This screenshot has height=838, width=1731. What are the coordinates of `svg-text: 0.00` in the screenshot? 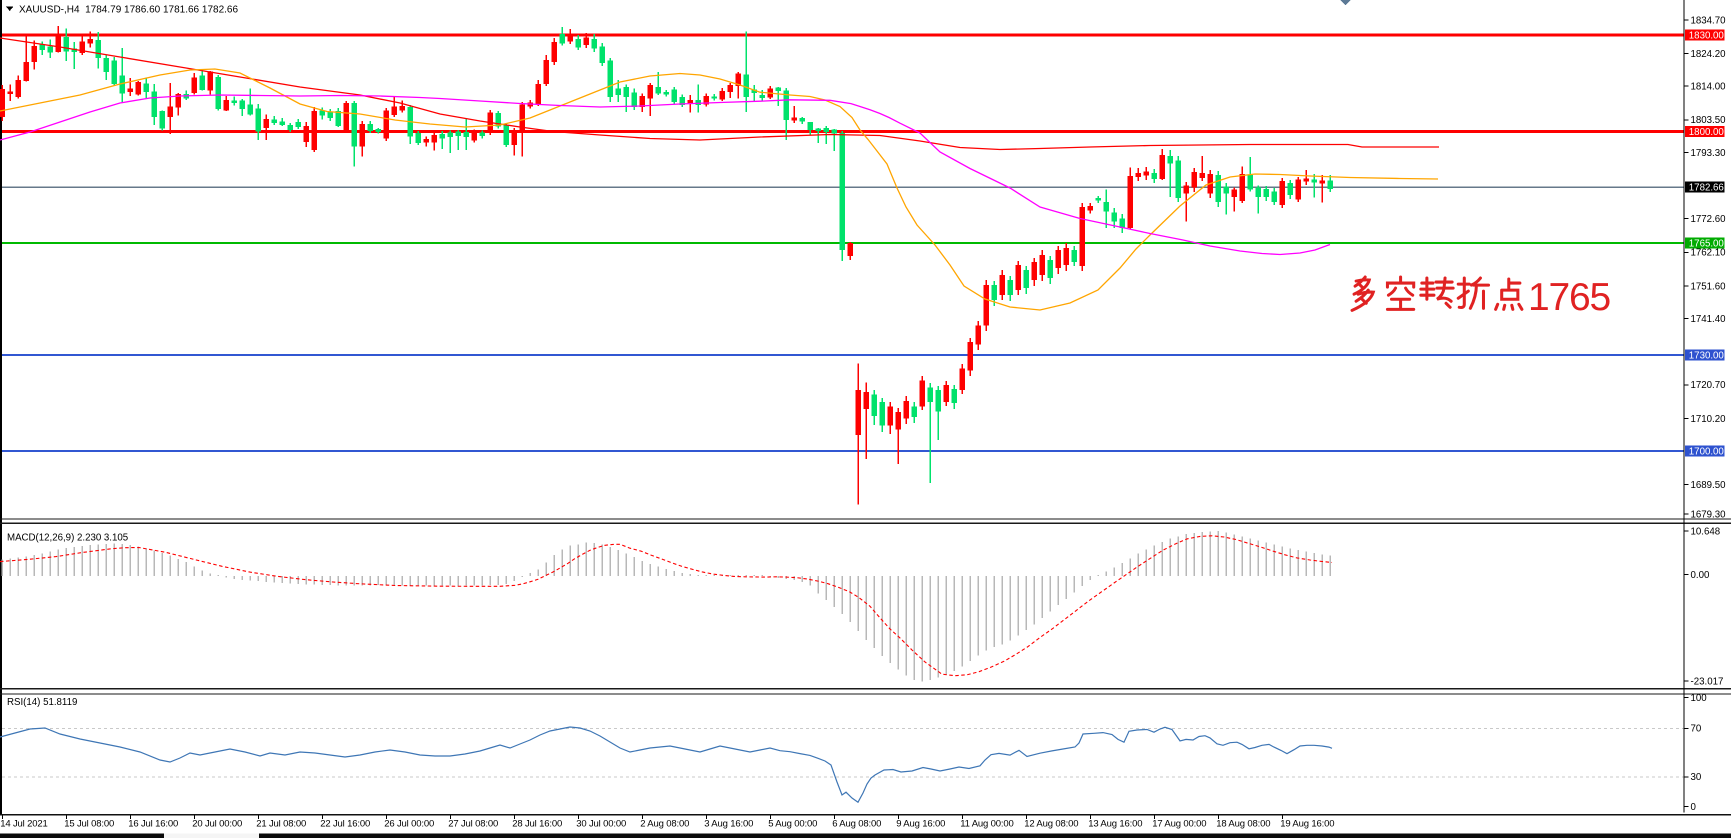 It's located at (1700, 575).